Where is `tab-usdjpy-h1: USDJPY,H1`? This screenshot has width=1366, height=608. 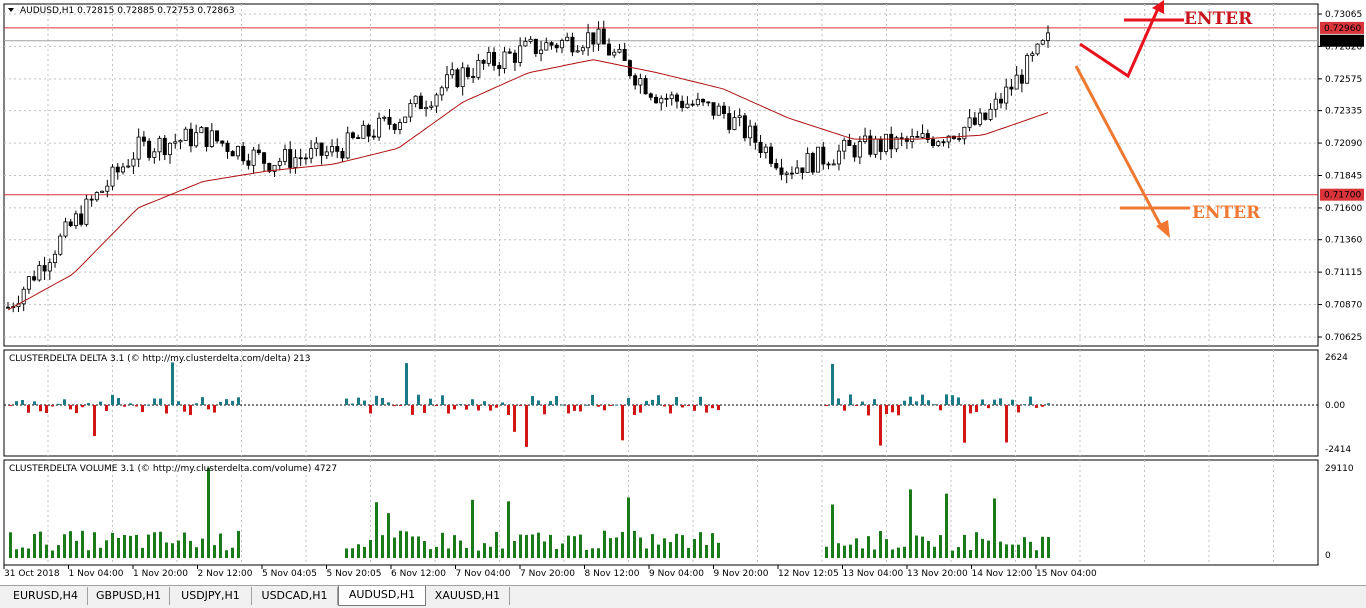 tab-usdjpy-h1: USDJPY,H1 is located at coordinates (211, 596).